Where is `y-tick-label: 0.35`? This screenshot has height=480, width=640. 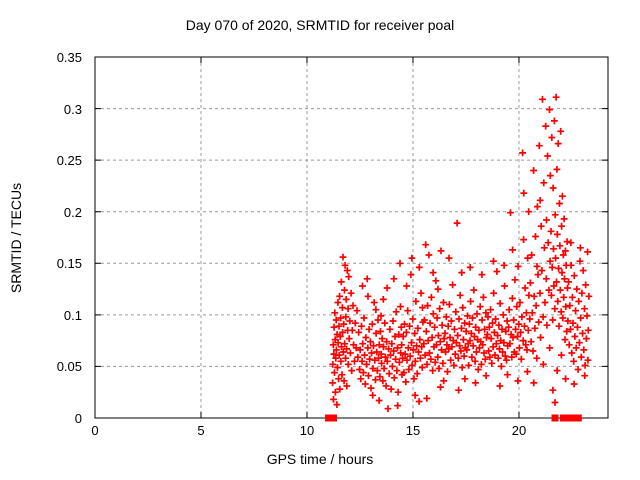
y-tick-label: 0.35 is located at coordinates (69, 57).